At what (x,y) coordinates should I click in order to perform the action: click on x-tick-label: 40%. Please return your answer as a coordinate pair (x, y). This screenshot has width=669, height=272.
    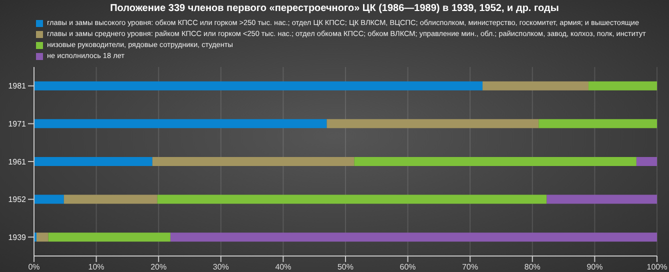
    Looking at the image, I should click on (283, 267).